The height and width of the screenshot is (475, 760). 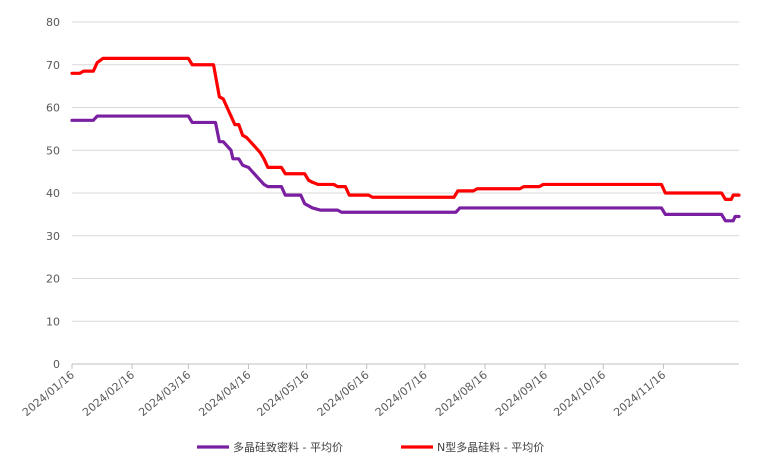 What do you see at coordinates (48, 393) in the screenshot?
I see `x-tick-label: 2024/01/16` at bounding box center [48, 393].